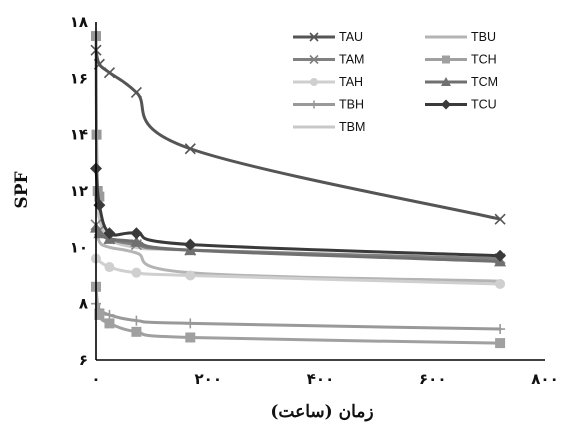 The height and width of the screenshot is (425, 565). What do you see at coordinates (328, 105) in the screenshot?
I see `legend-item-tbh: TBH` at bounding box center [328, 105].